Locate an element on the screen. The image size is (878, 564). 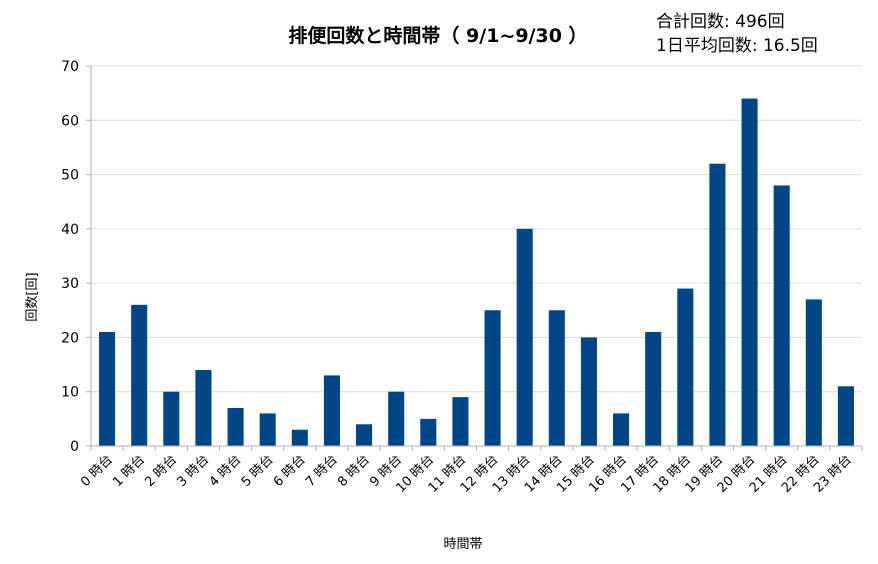
x-tick-label: 7 時台 is located at coordinates (322, 471).